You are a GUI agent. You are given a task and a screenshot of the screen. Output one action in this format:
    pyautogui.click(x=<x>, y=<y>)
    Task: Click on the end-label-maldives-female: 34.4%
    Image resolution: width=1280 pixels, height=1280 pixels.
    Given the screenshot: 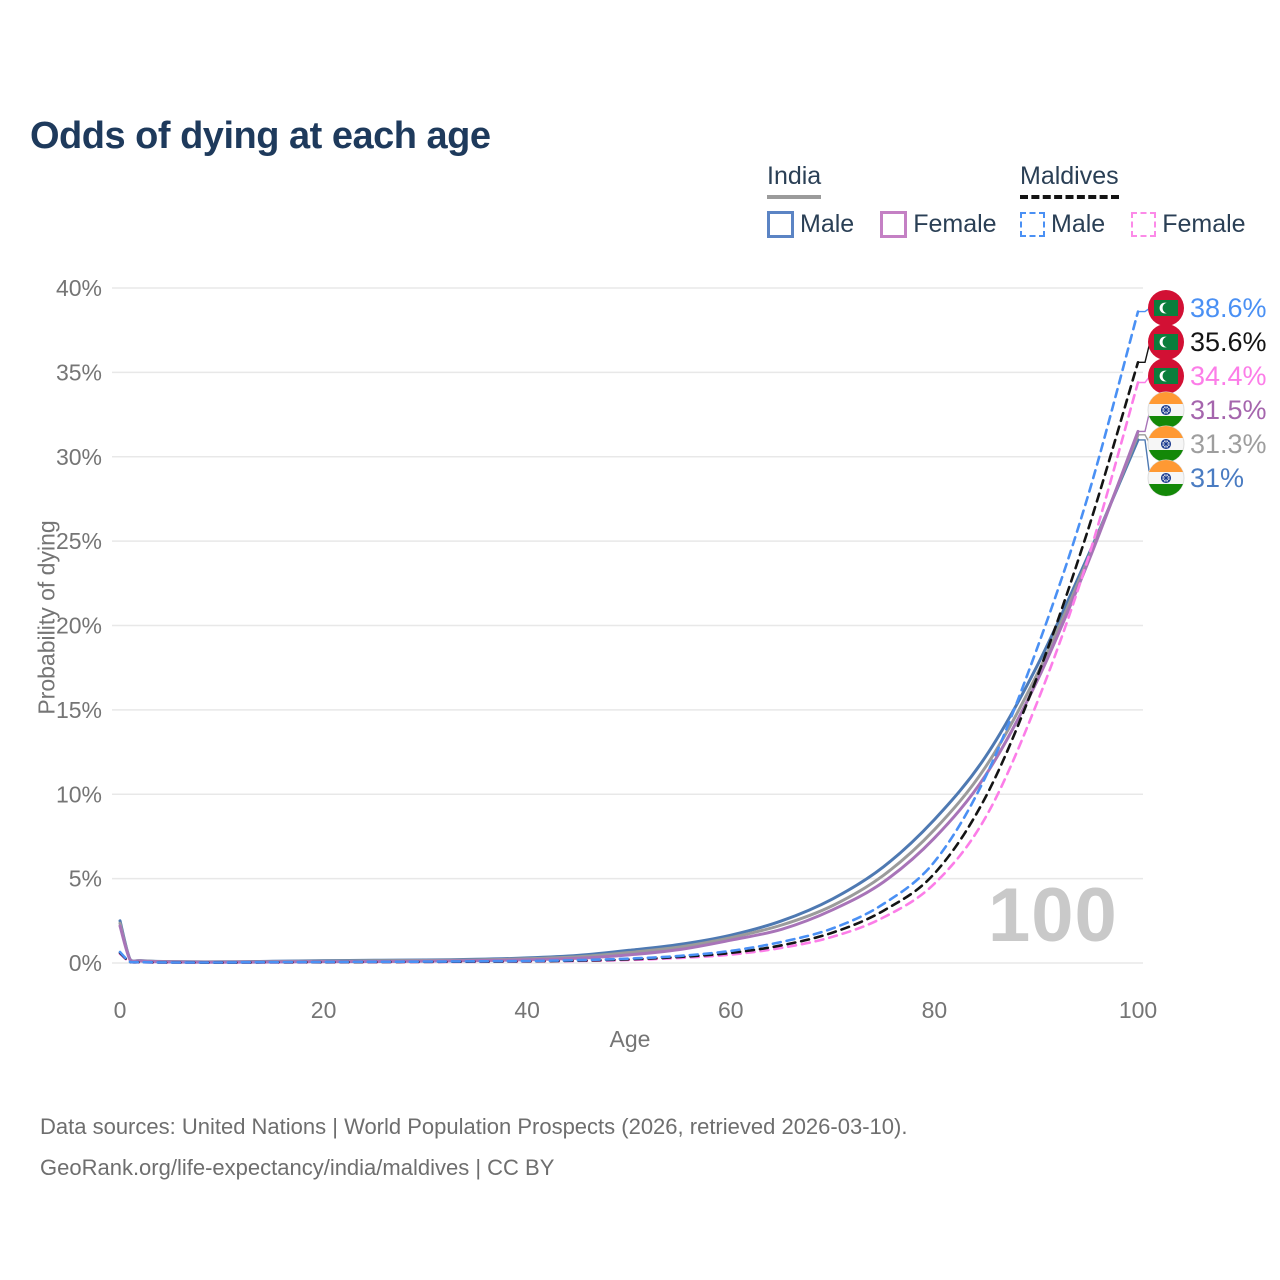 What is the action you would take?
    pyautogui.click(x=1228, y=376)
    